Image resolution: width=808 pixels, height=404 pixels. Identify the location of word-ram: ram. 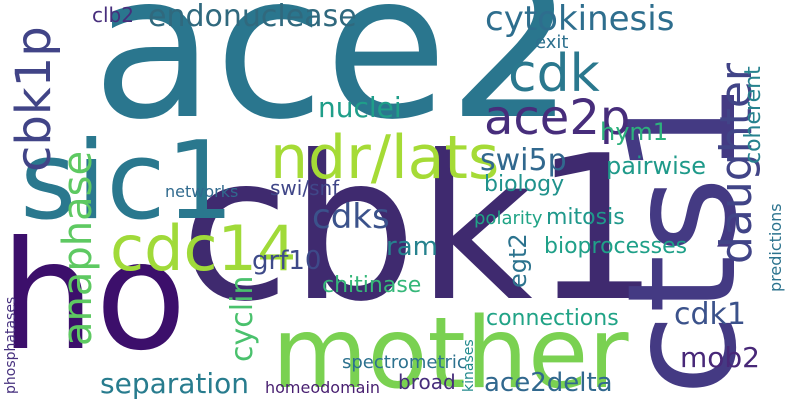
(412, 247).